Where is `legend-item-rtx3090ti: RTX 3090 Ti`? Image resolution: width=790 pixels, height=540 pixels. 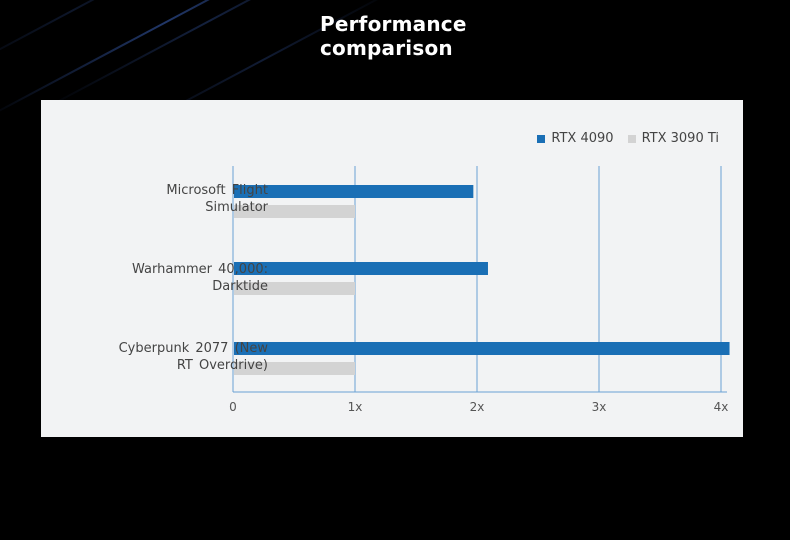
legend-item-rtx3090ti: RTX 3090 Ti is located at coordinates (673, 138).